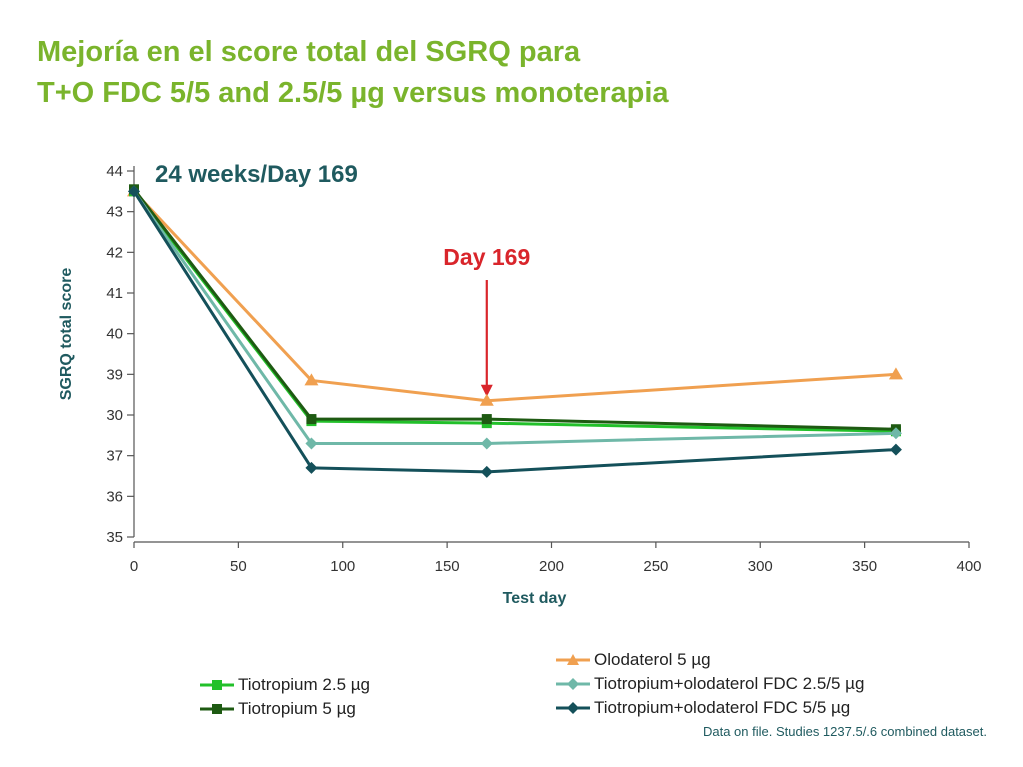  I want to click on legend-label-tiotropium-5: Tiotropium 5 µg, so click(297, 708).